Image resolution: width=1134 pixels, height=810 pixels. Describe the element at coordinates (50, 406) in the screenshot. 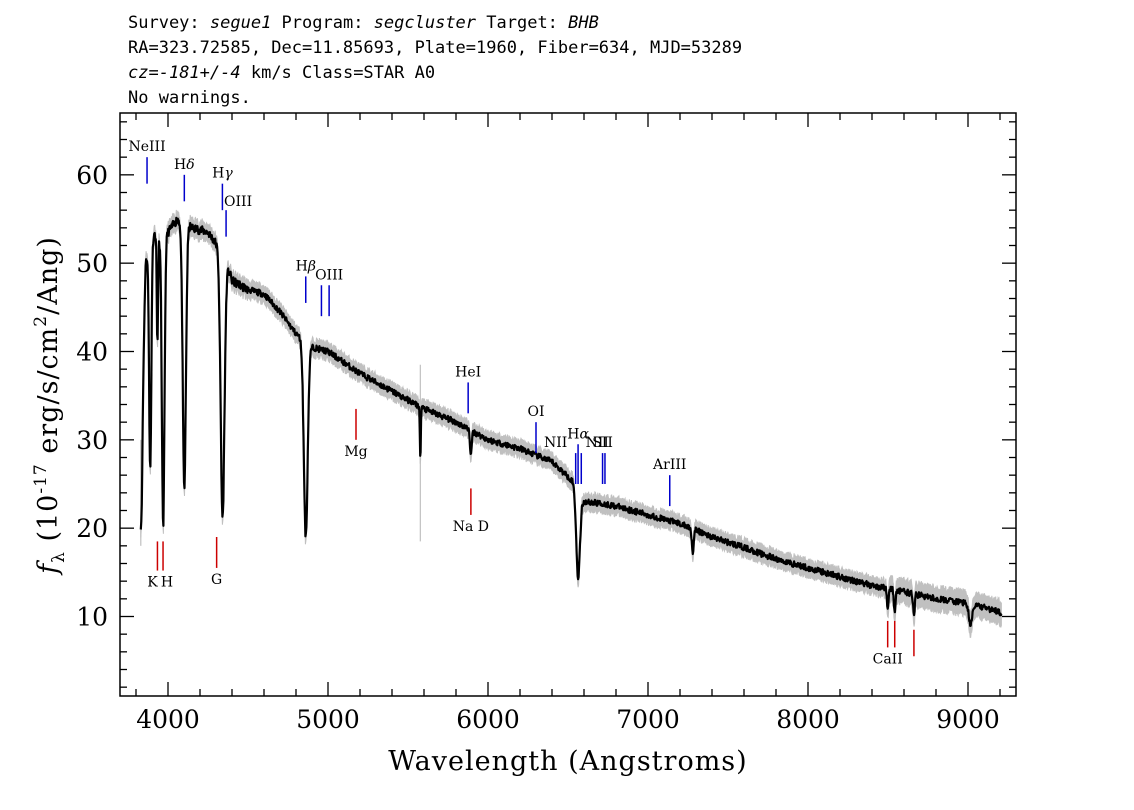

I see `y-axis-title: fλ (10-17 erg/s/cm2/Ang)` at that location.